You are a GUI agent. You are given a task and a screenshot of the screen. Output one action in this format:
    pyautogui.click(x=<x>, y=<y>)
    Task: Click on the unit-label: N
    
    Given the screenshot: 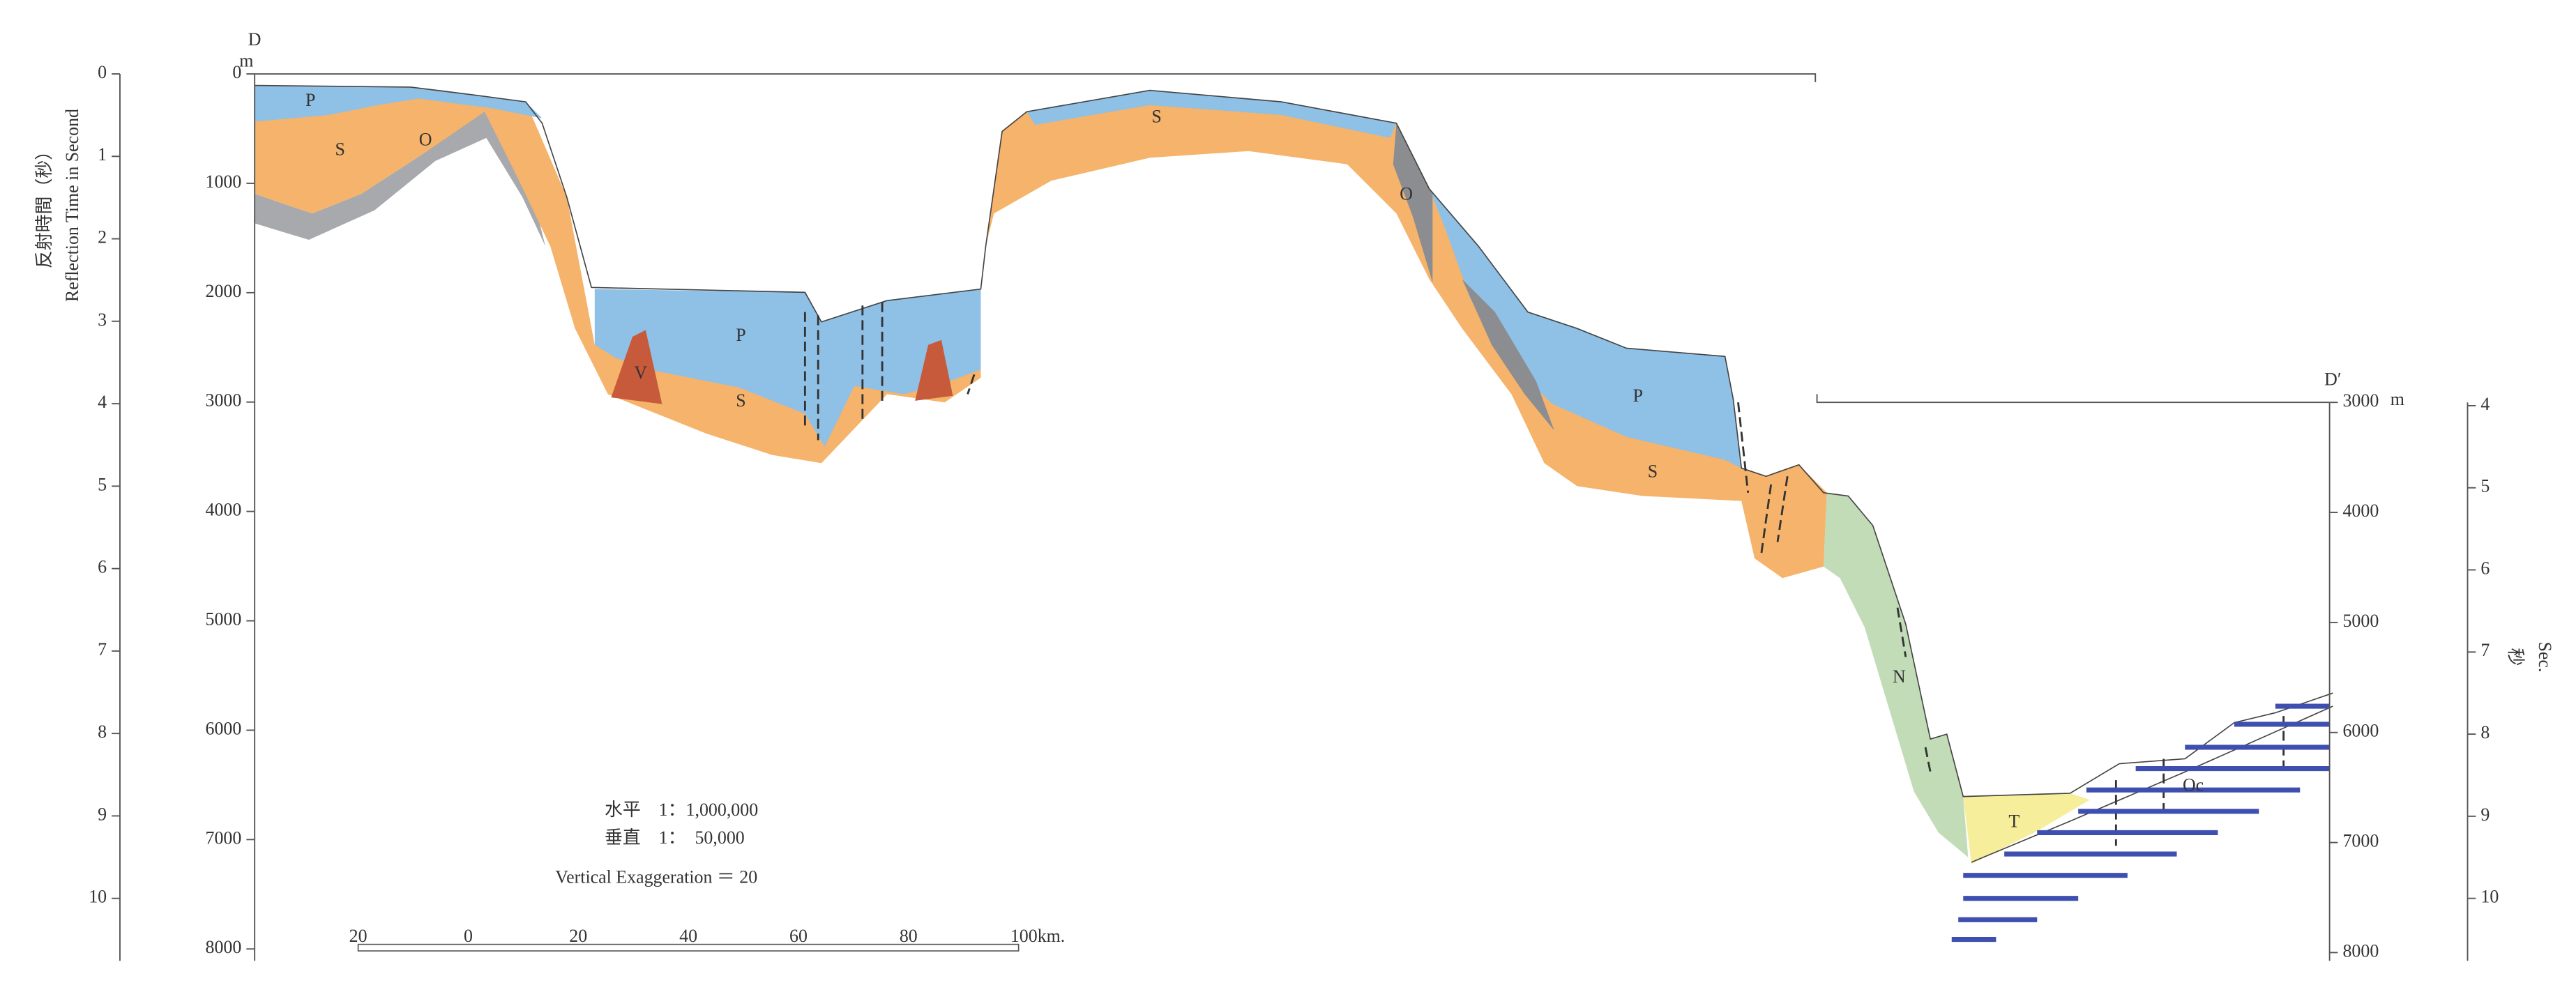 What is the action you would take?
    pyautogui.click(x=1899, y=676)
    